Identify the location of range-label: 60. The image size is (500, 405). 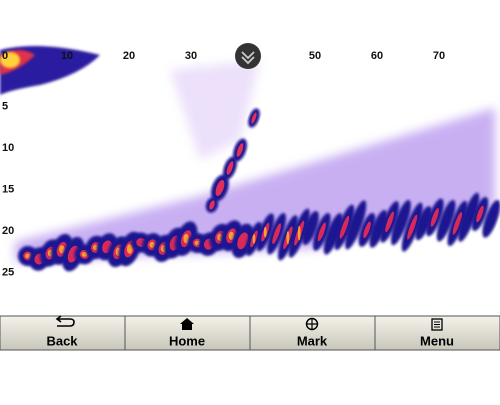
(377, 56).